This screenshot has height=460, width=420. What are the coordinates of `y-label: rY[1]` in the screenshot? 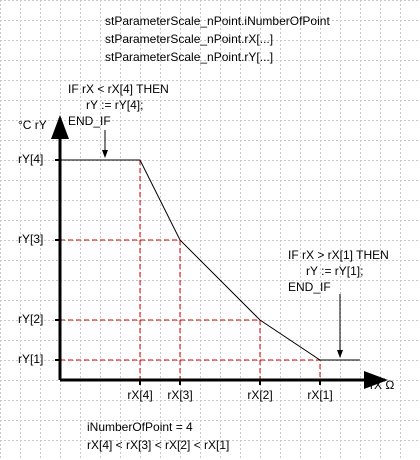 It's located at (30, 359).